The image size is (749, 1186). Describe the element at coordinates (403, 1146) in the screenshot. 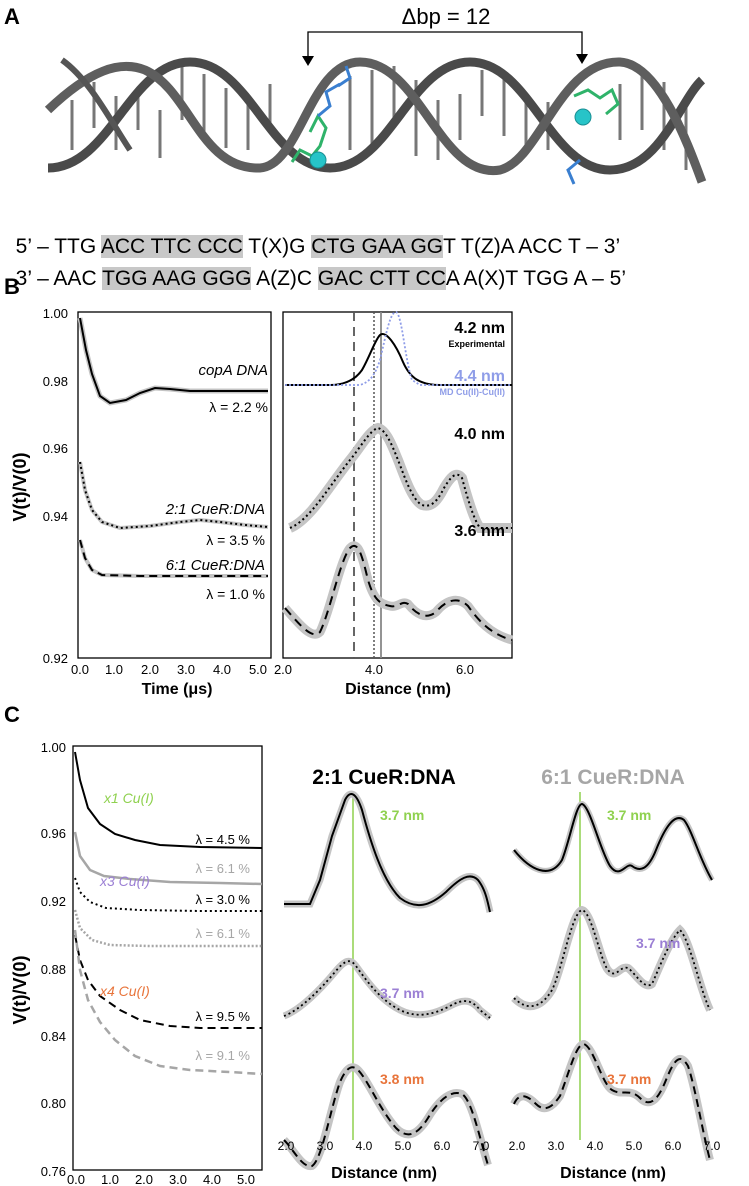

I see `c-21-dtick: 5.0` at that location.